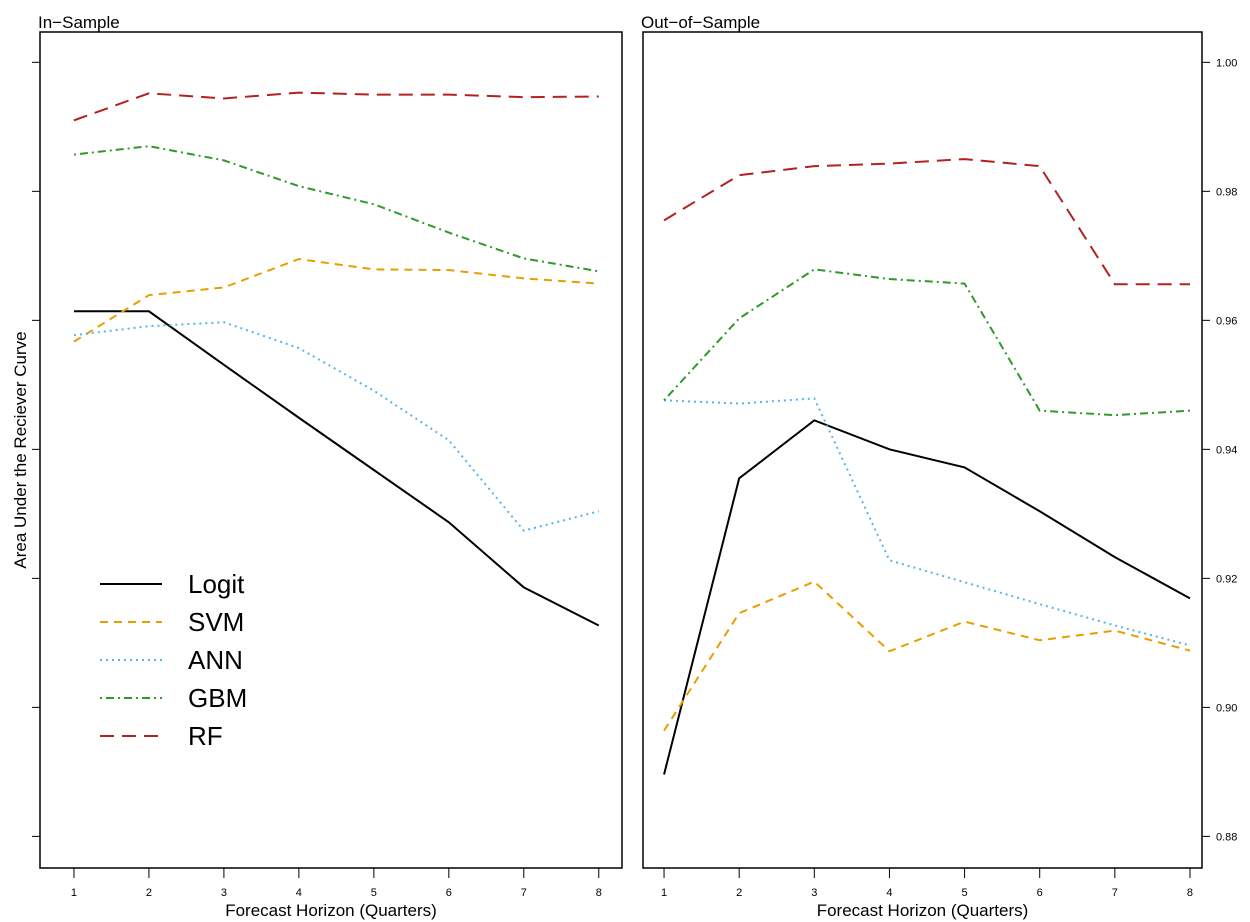 The image size is (1250, 922). Describe the element at coordinates (1226, 837) in the screenshot. I see `y-tick-label: 0.88` at that location.